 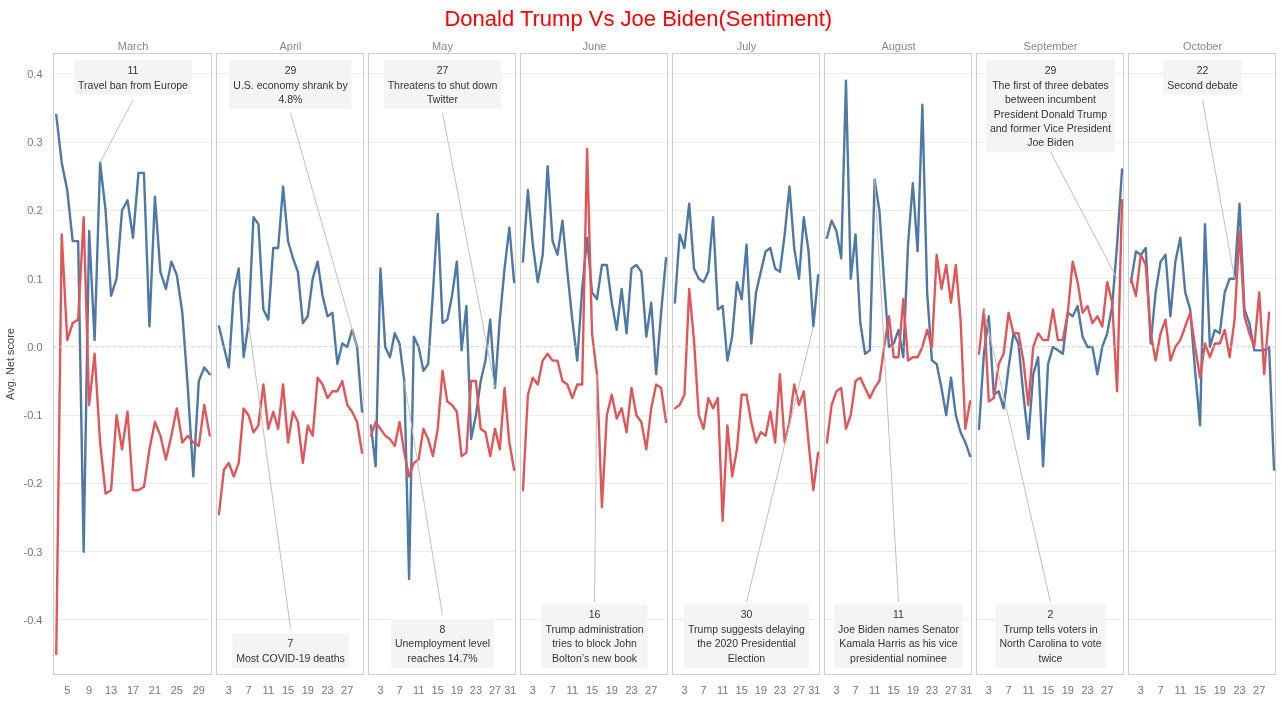 What do you see at coordinates (1202, 45) in the screenshot?
I see `x2-axis-title: October` at bounding box center [1202, 45].